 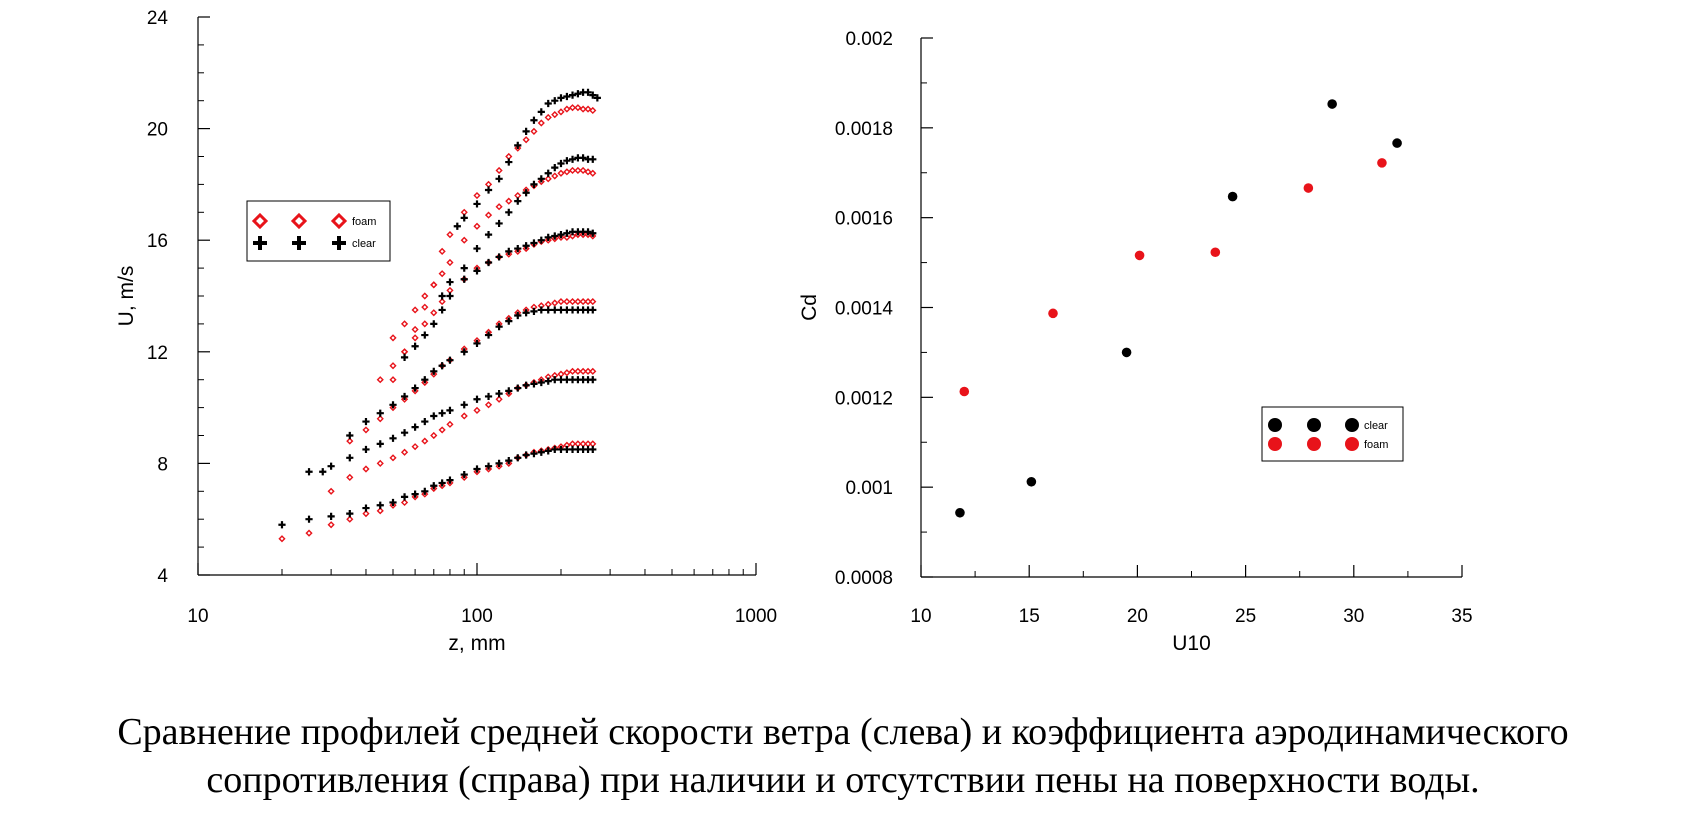 I want to click on series-clear, so click(x=1178, y=308).